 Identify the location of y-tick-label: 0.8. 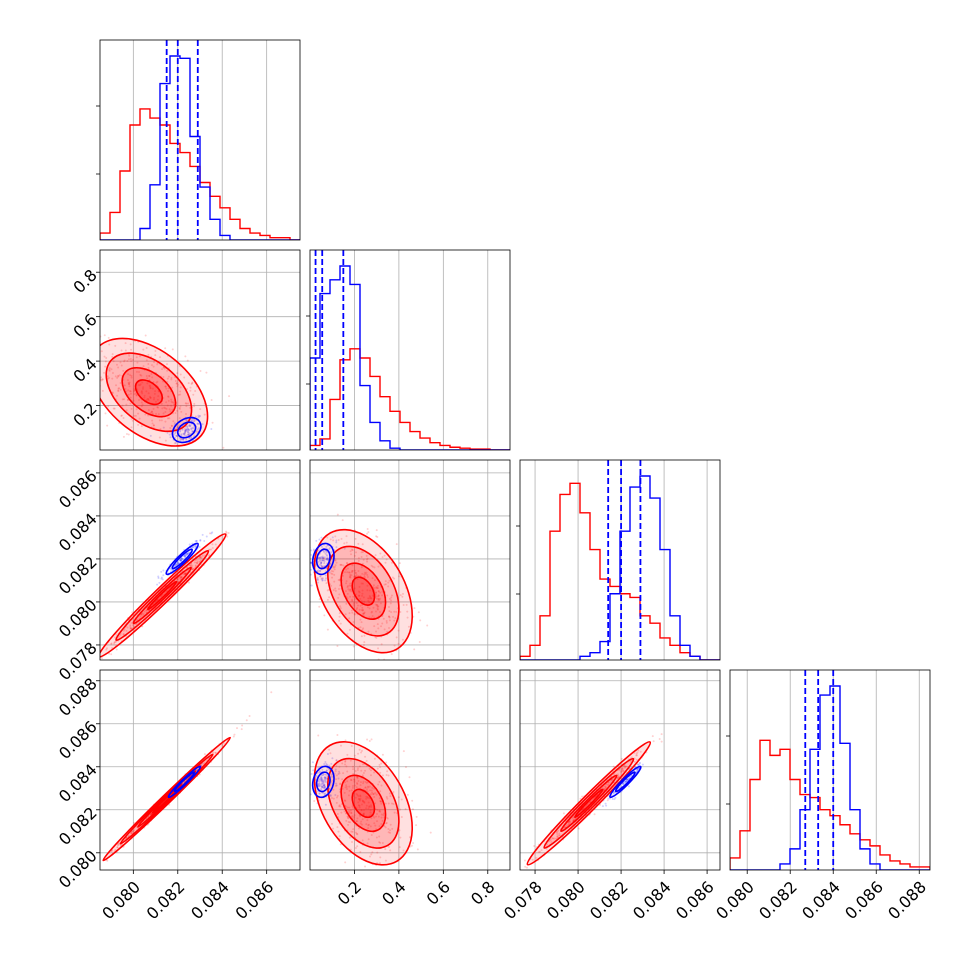
(84, 281).